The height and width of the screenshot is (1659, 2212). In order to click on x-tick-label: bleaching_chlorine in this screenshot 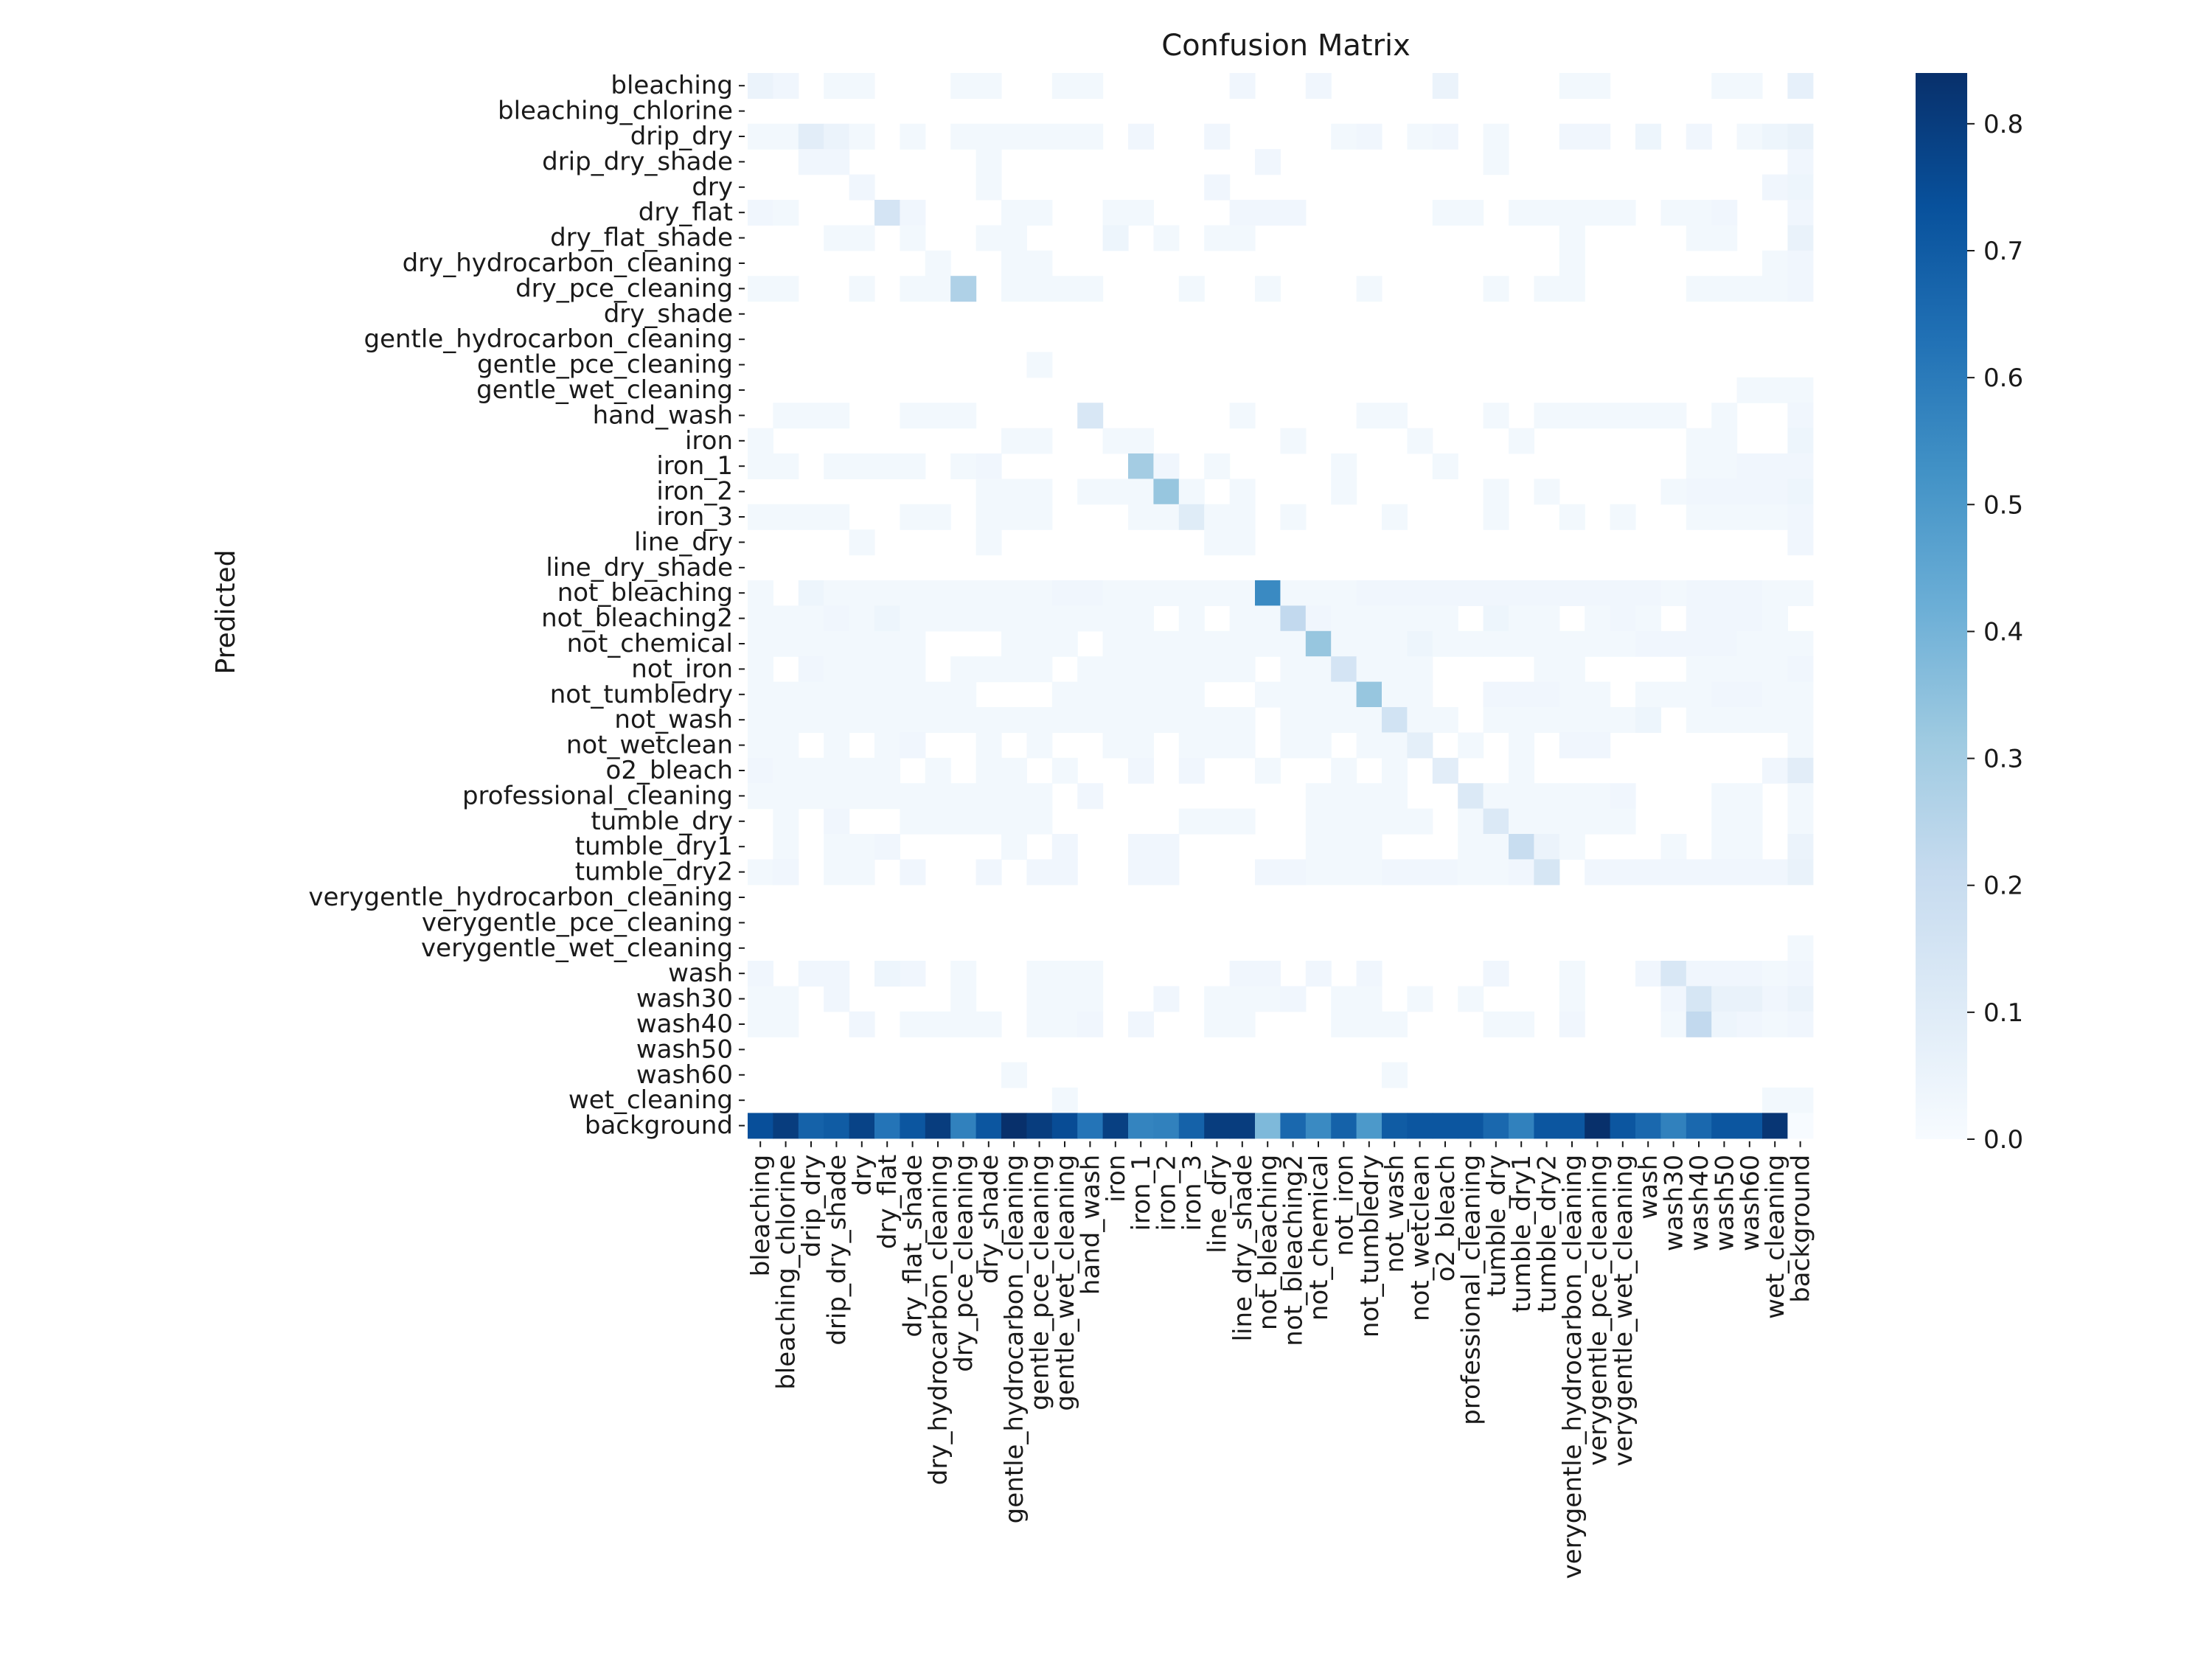, I will do `click(786, 1272)`.